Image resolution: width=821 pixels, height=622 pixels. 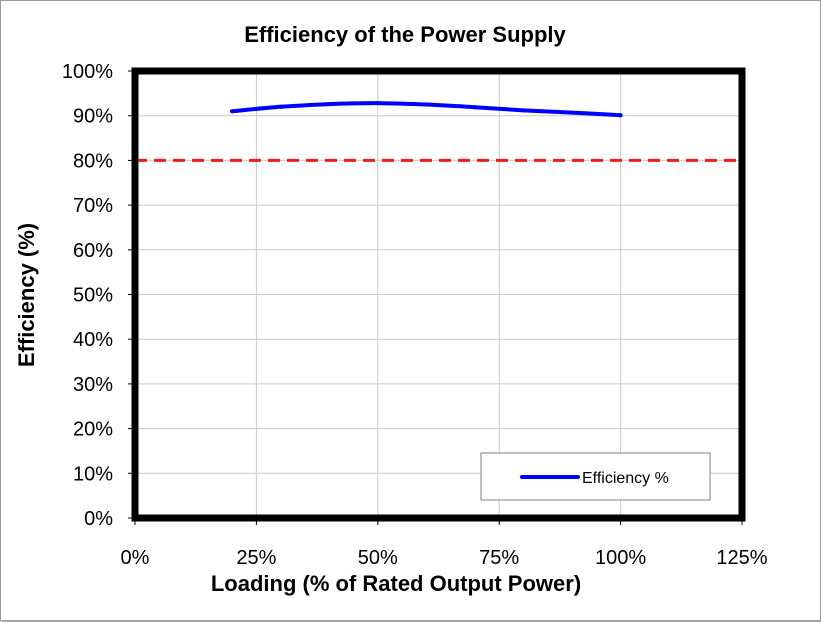 I want to click on y-tick-label: 90%, so click(x=93, y=117).